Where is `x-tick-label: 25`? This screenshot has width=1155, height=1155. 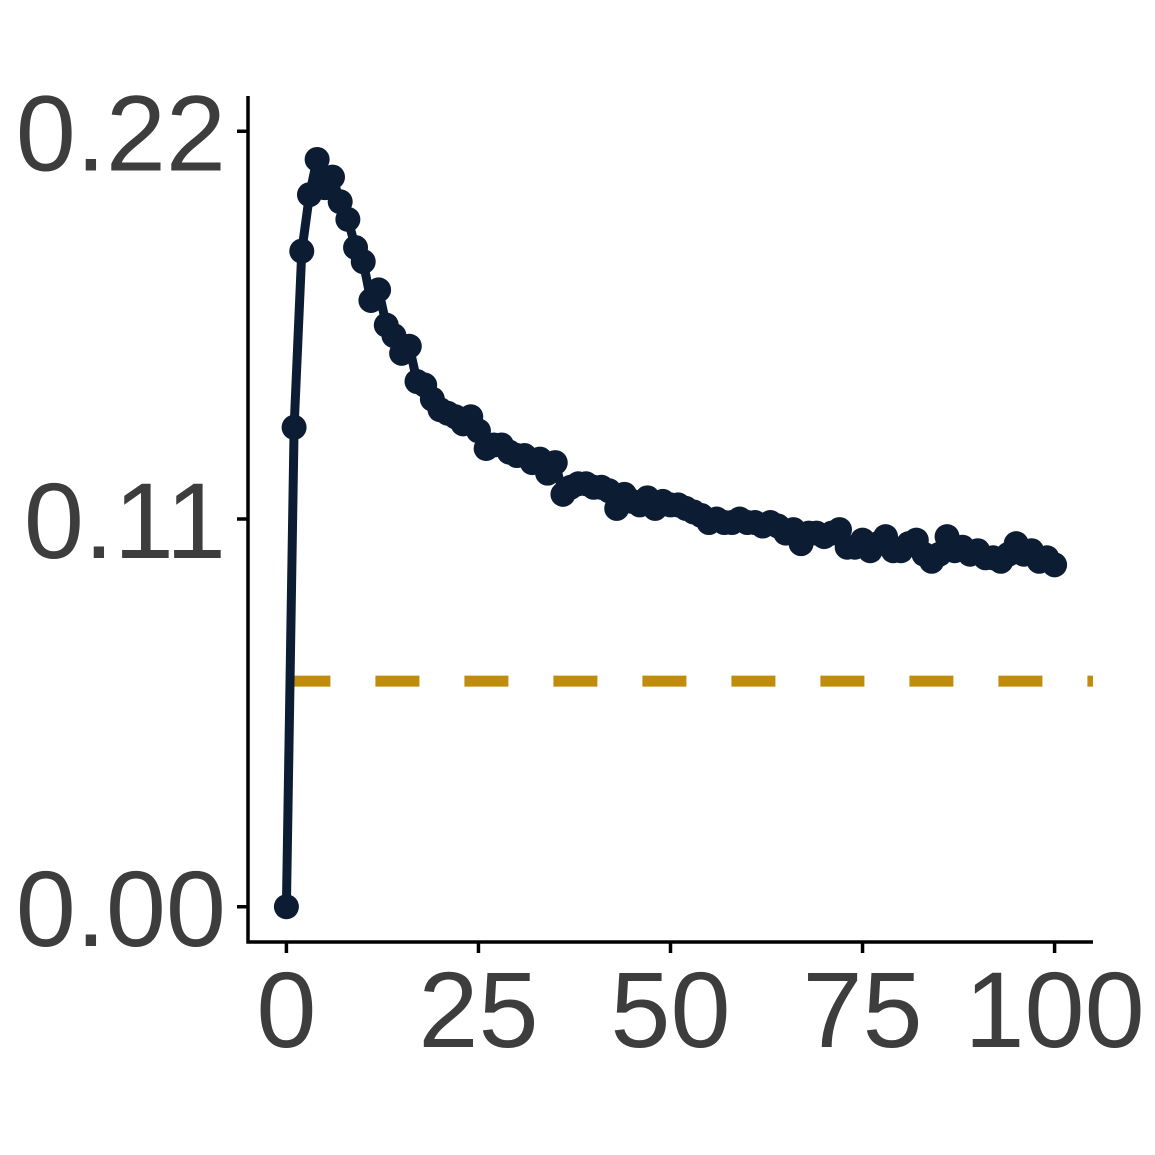
x-tick-label: 25 is located at coordinates (478, 1009).